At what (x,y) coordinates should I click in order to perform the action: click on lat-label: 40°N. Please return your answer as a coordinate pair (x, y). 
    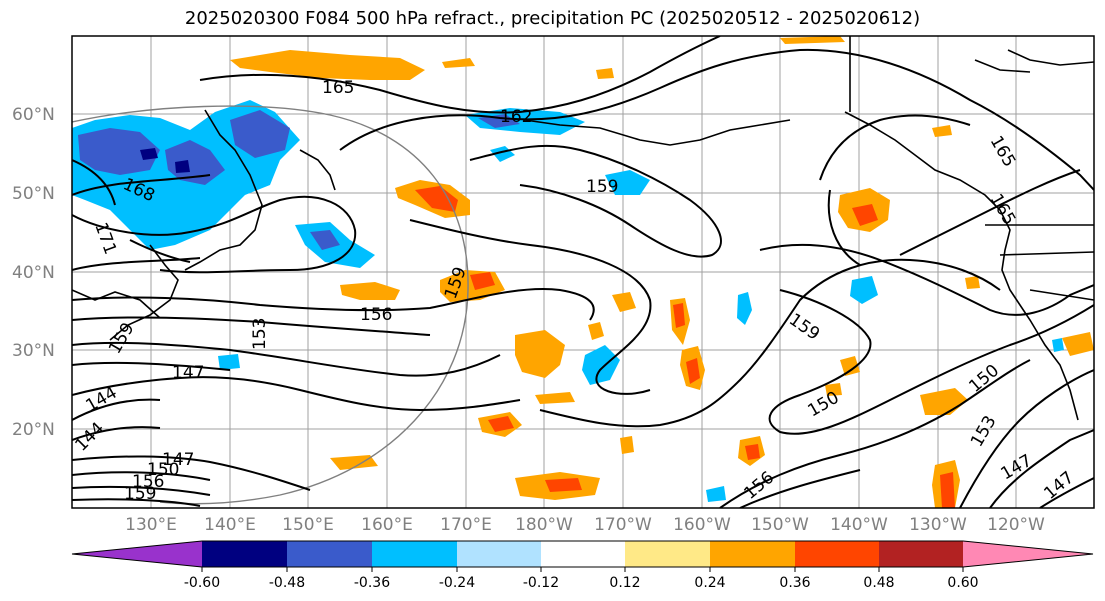
    Looking at the image, I should click on (33, 273).